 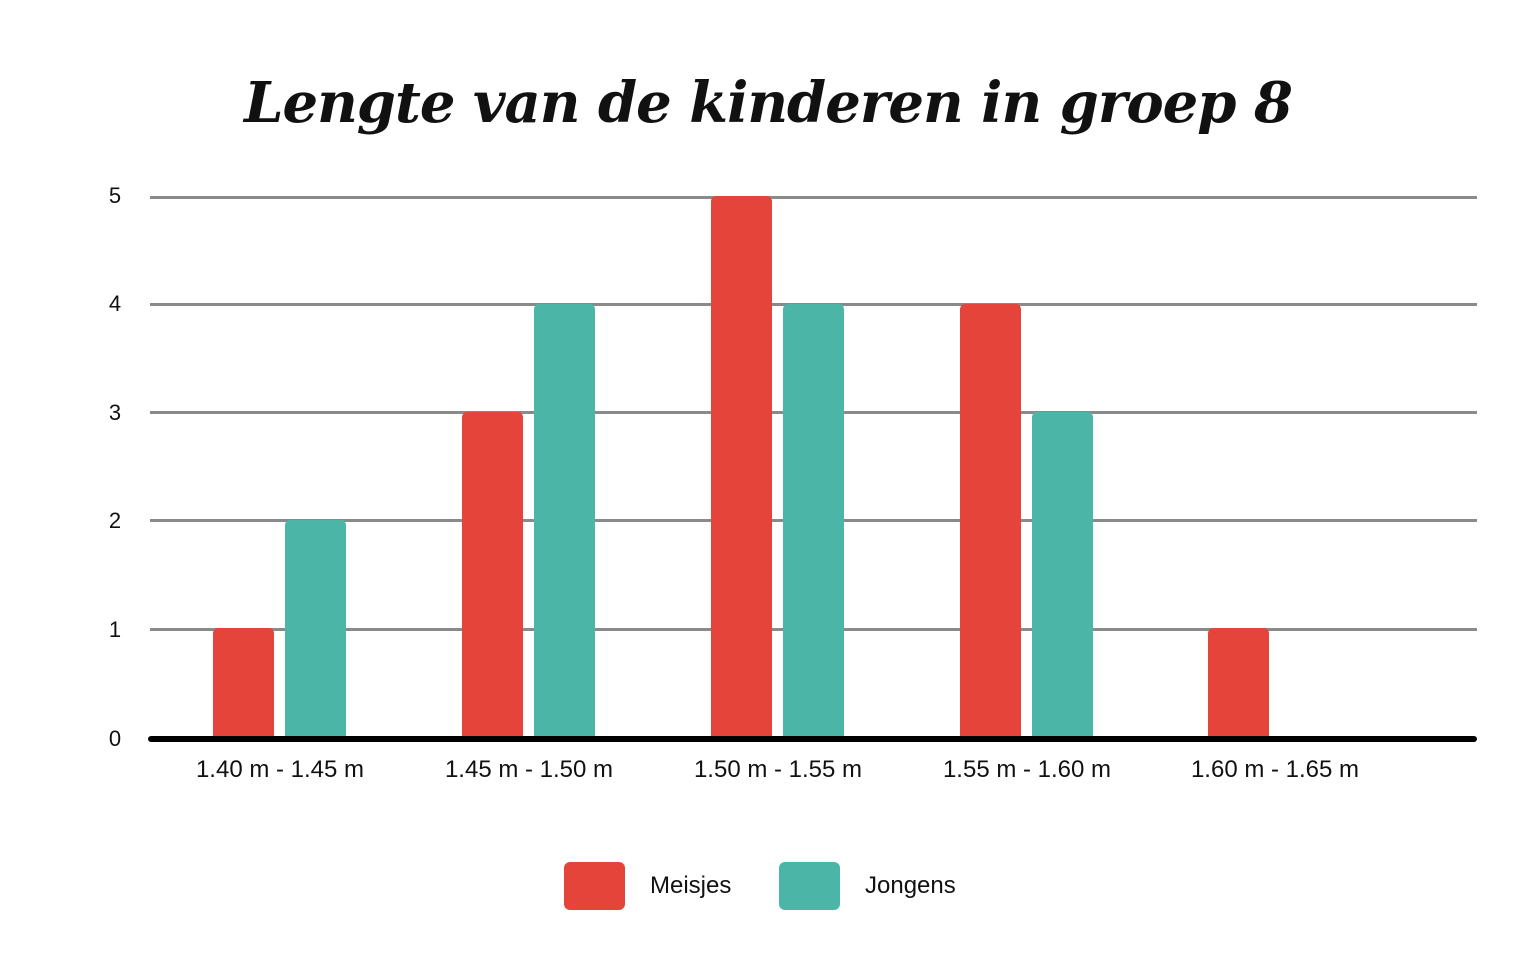 I want to click on legend-item-meisjes: Meisjes, so click(x=647, y=886).